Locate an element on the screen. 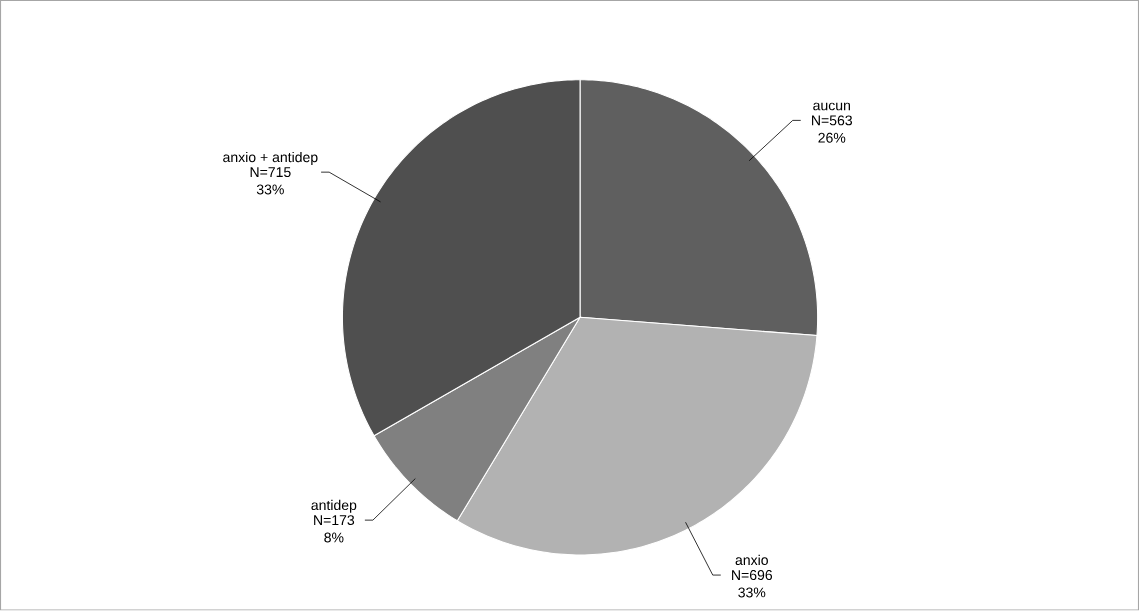 This screenshot has height=611, width=1139. data-label: N=173 8% is located at coordinates (334, 529).